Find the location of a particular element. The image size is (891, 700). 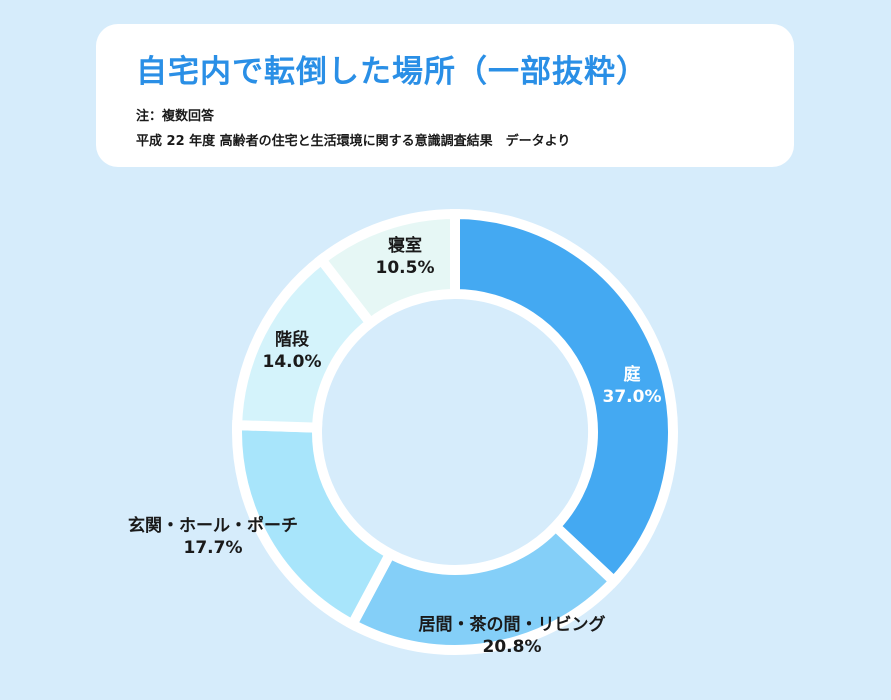

slice-value-label: 17.7% is located at coordinates (213, 548).